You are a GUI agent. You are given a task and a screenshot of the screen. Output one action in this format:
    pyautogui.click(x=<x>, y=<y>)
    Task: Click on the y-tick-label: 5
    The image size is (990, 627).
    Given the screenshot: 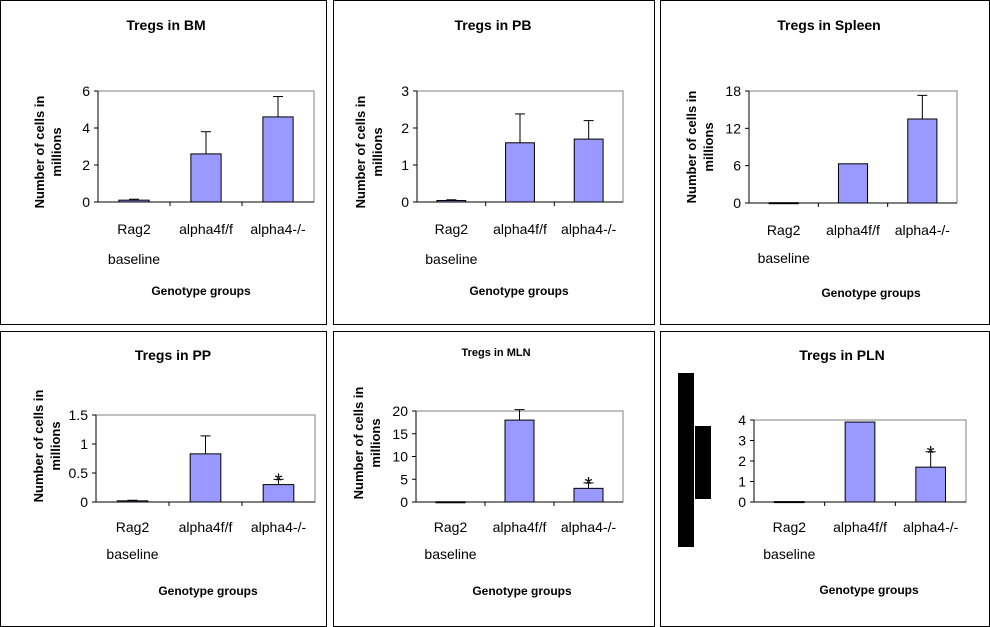 What is the action you would take?
    pyautogui.click(x=404, y=479)
    